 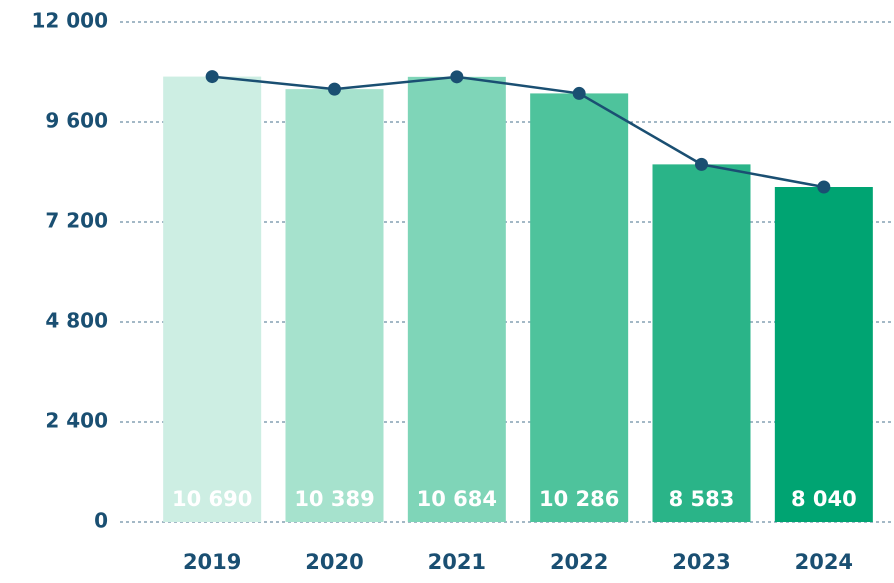 What do you see at coordinates (76, 221) in the screenshot?
I see `y-tick-label: 7 200` at bounding box center [76, 221].